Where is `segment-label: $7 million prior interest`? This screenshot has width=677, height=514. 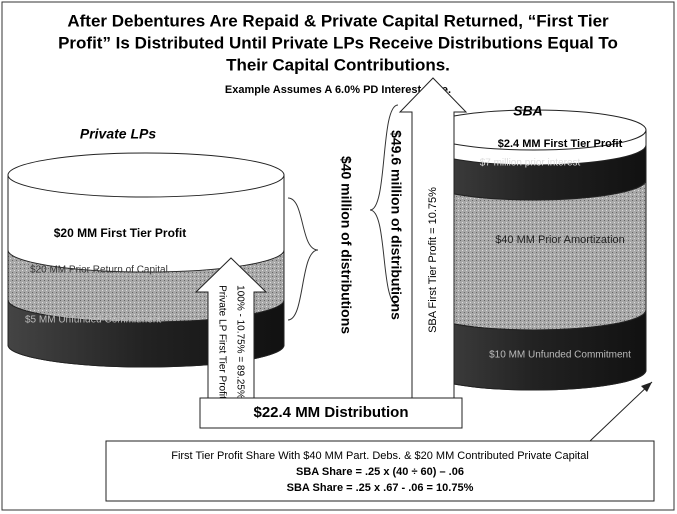 segment-label: $7 million prior interest is located at coordinates (530, 163).